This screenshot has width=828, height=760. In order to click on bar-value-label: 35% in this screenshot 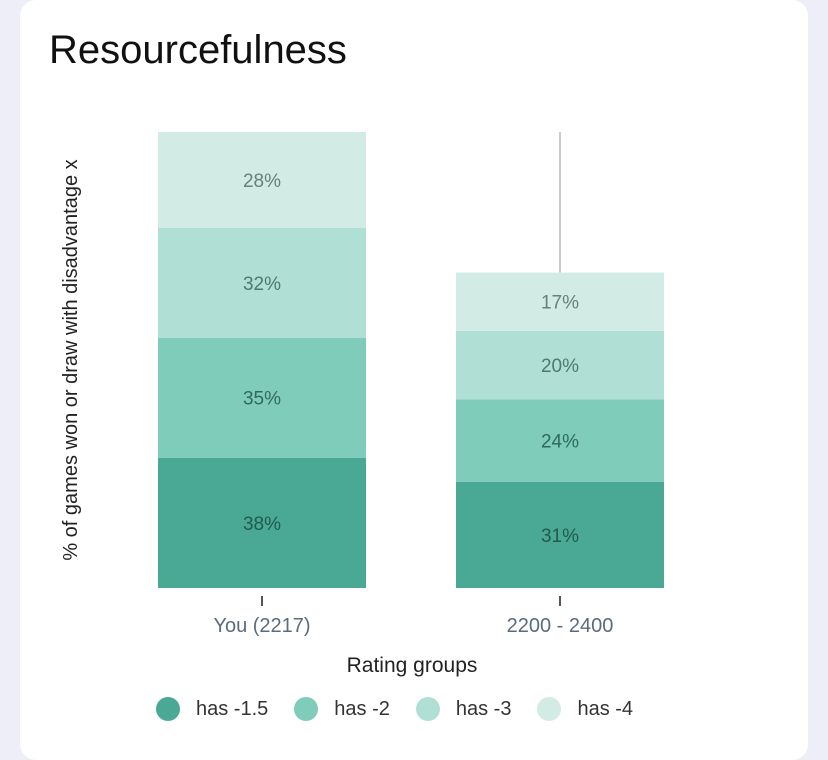, I will do `click(262, 399)`.